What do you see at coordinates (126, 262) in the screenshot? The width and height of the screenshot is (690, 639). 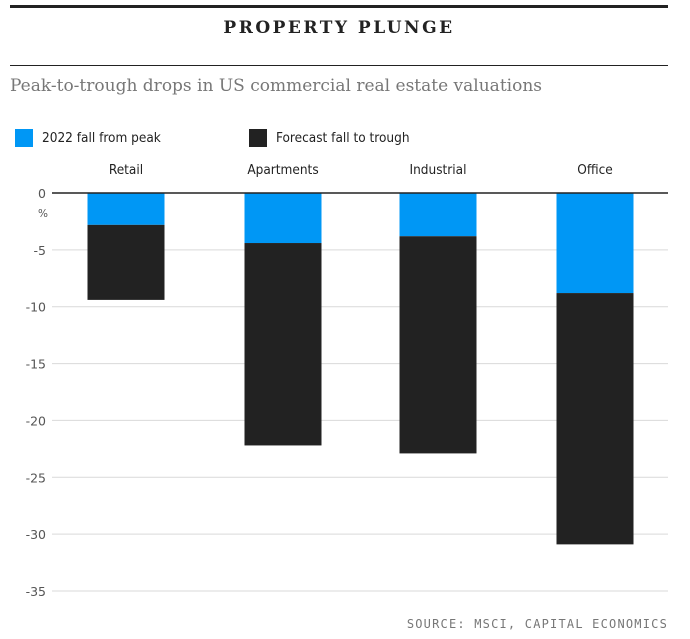 I see `bar-retail-forecast-fall` at bounding box center [126, 262].